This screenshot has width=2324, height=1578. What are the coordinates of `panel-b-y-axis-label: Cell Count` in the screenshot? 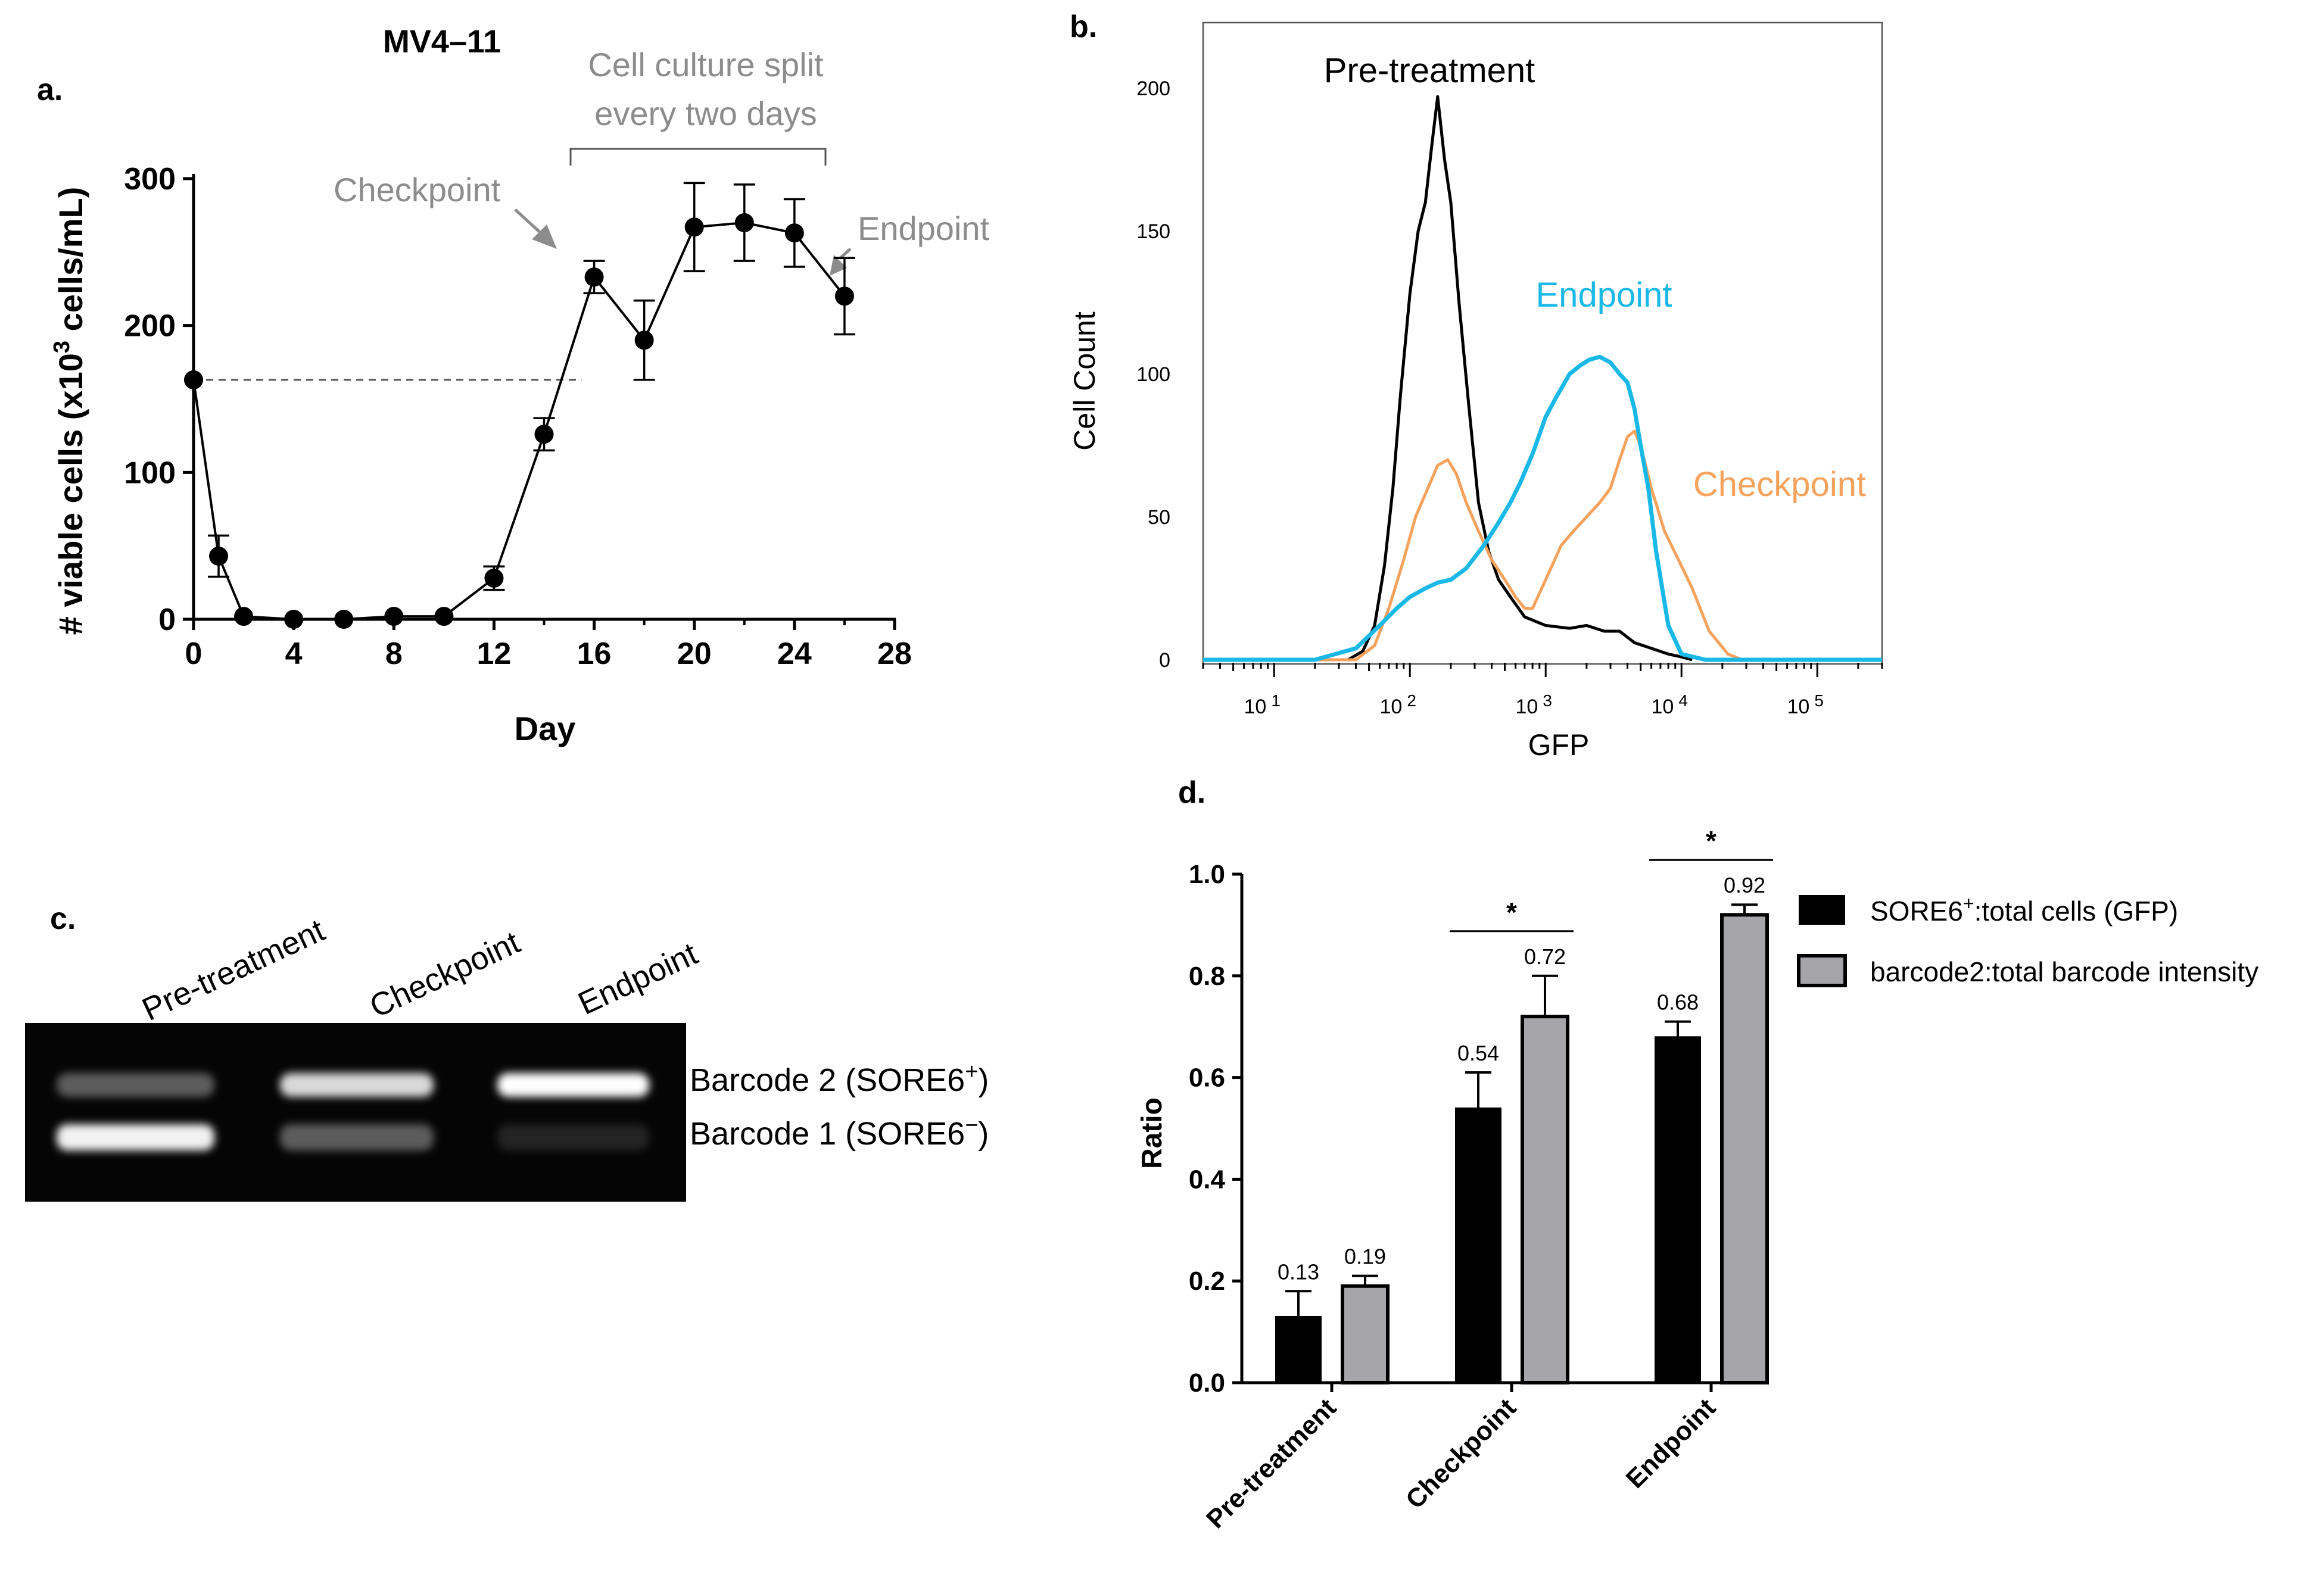 It's located at (1084, 381).